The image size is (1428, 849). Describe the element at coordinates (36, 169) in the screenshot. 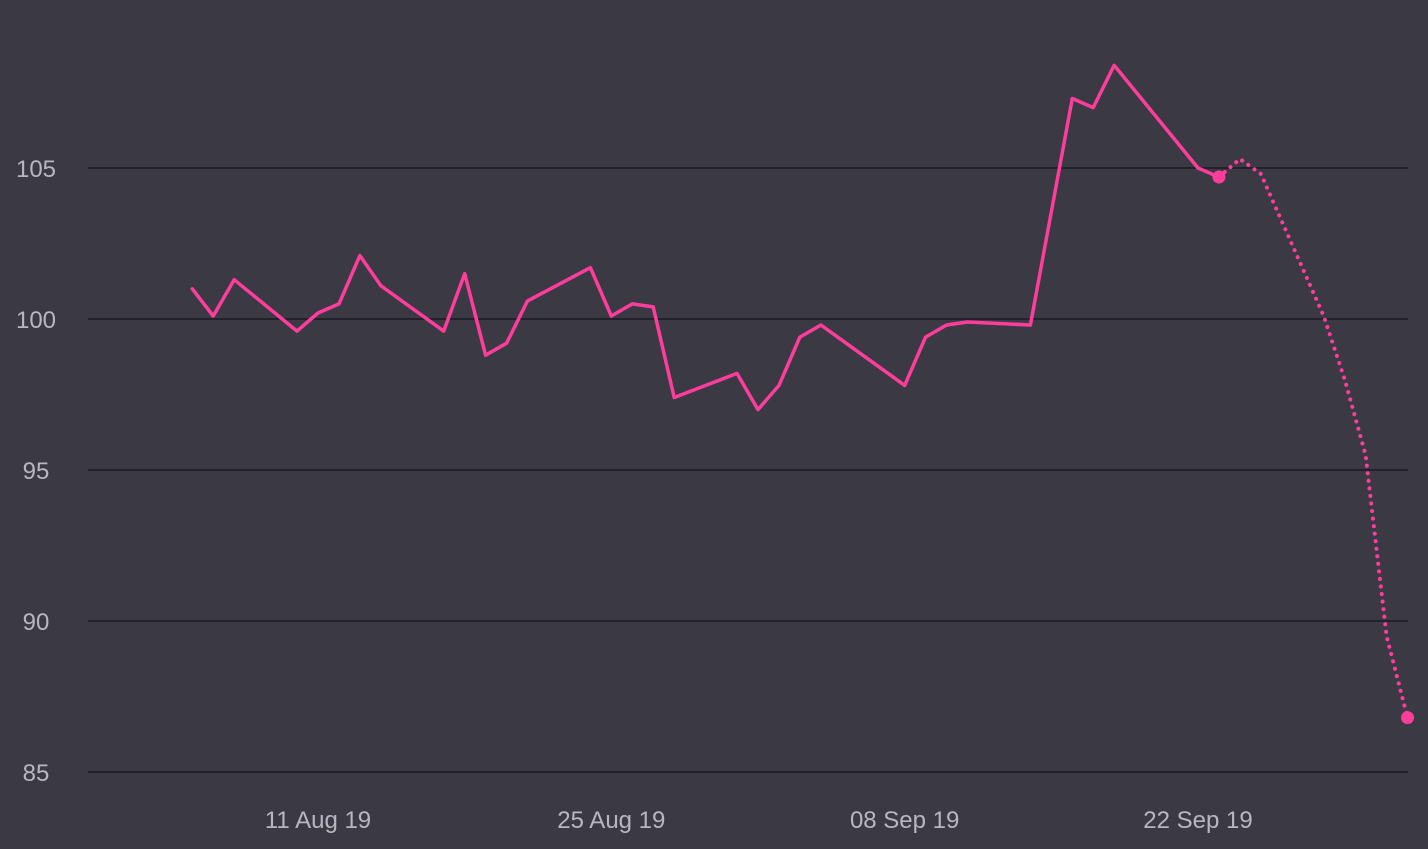

I see `y-tick-label: 105` at that location.